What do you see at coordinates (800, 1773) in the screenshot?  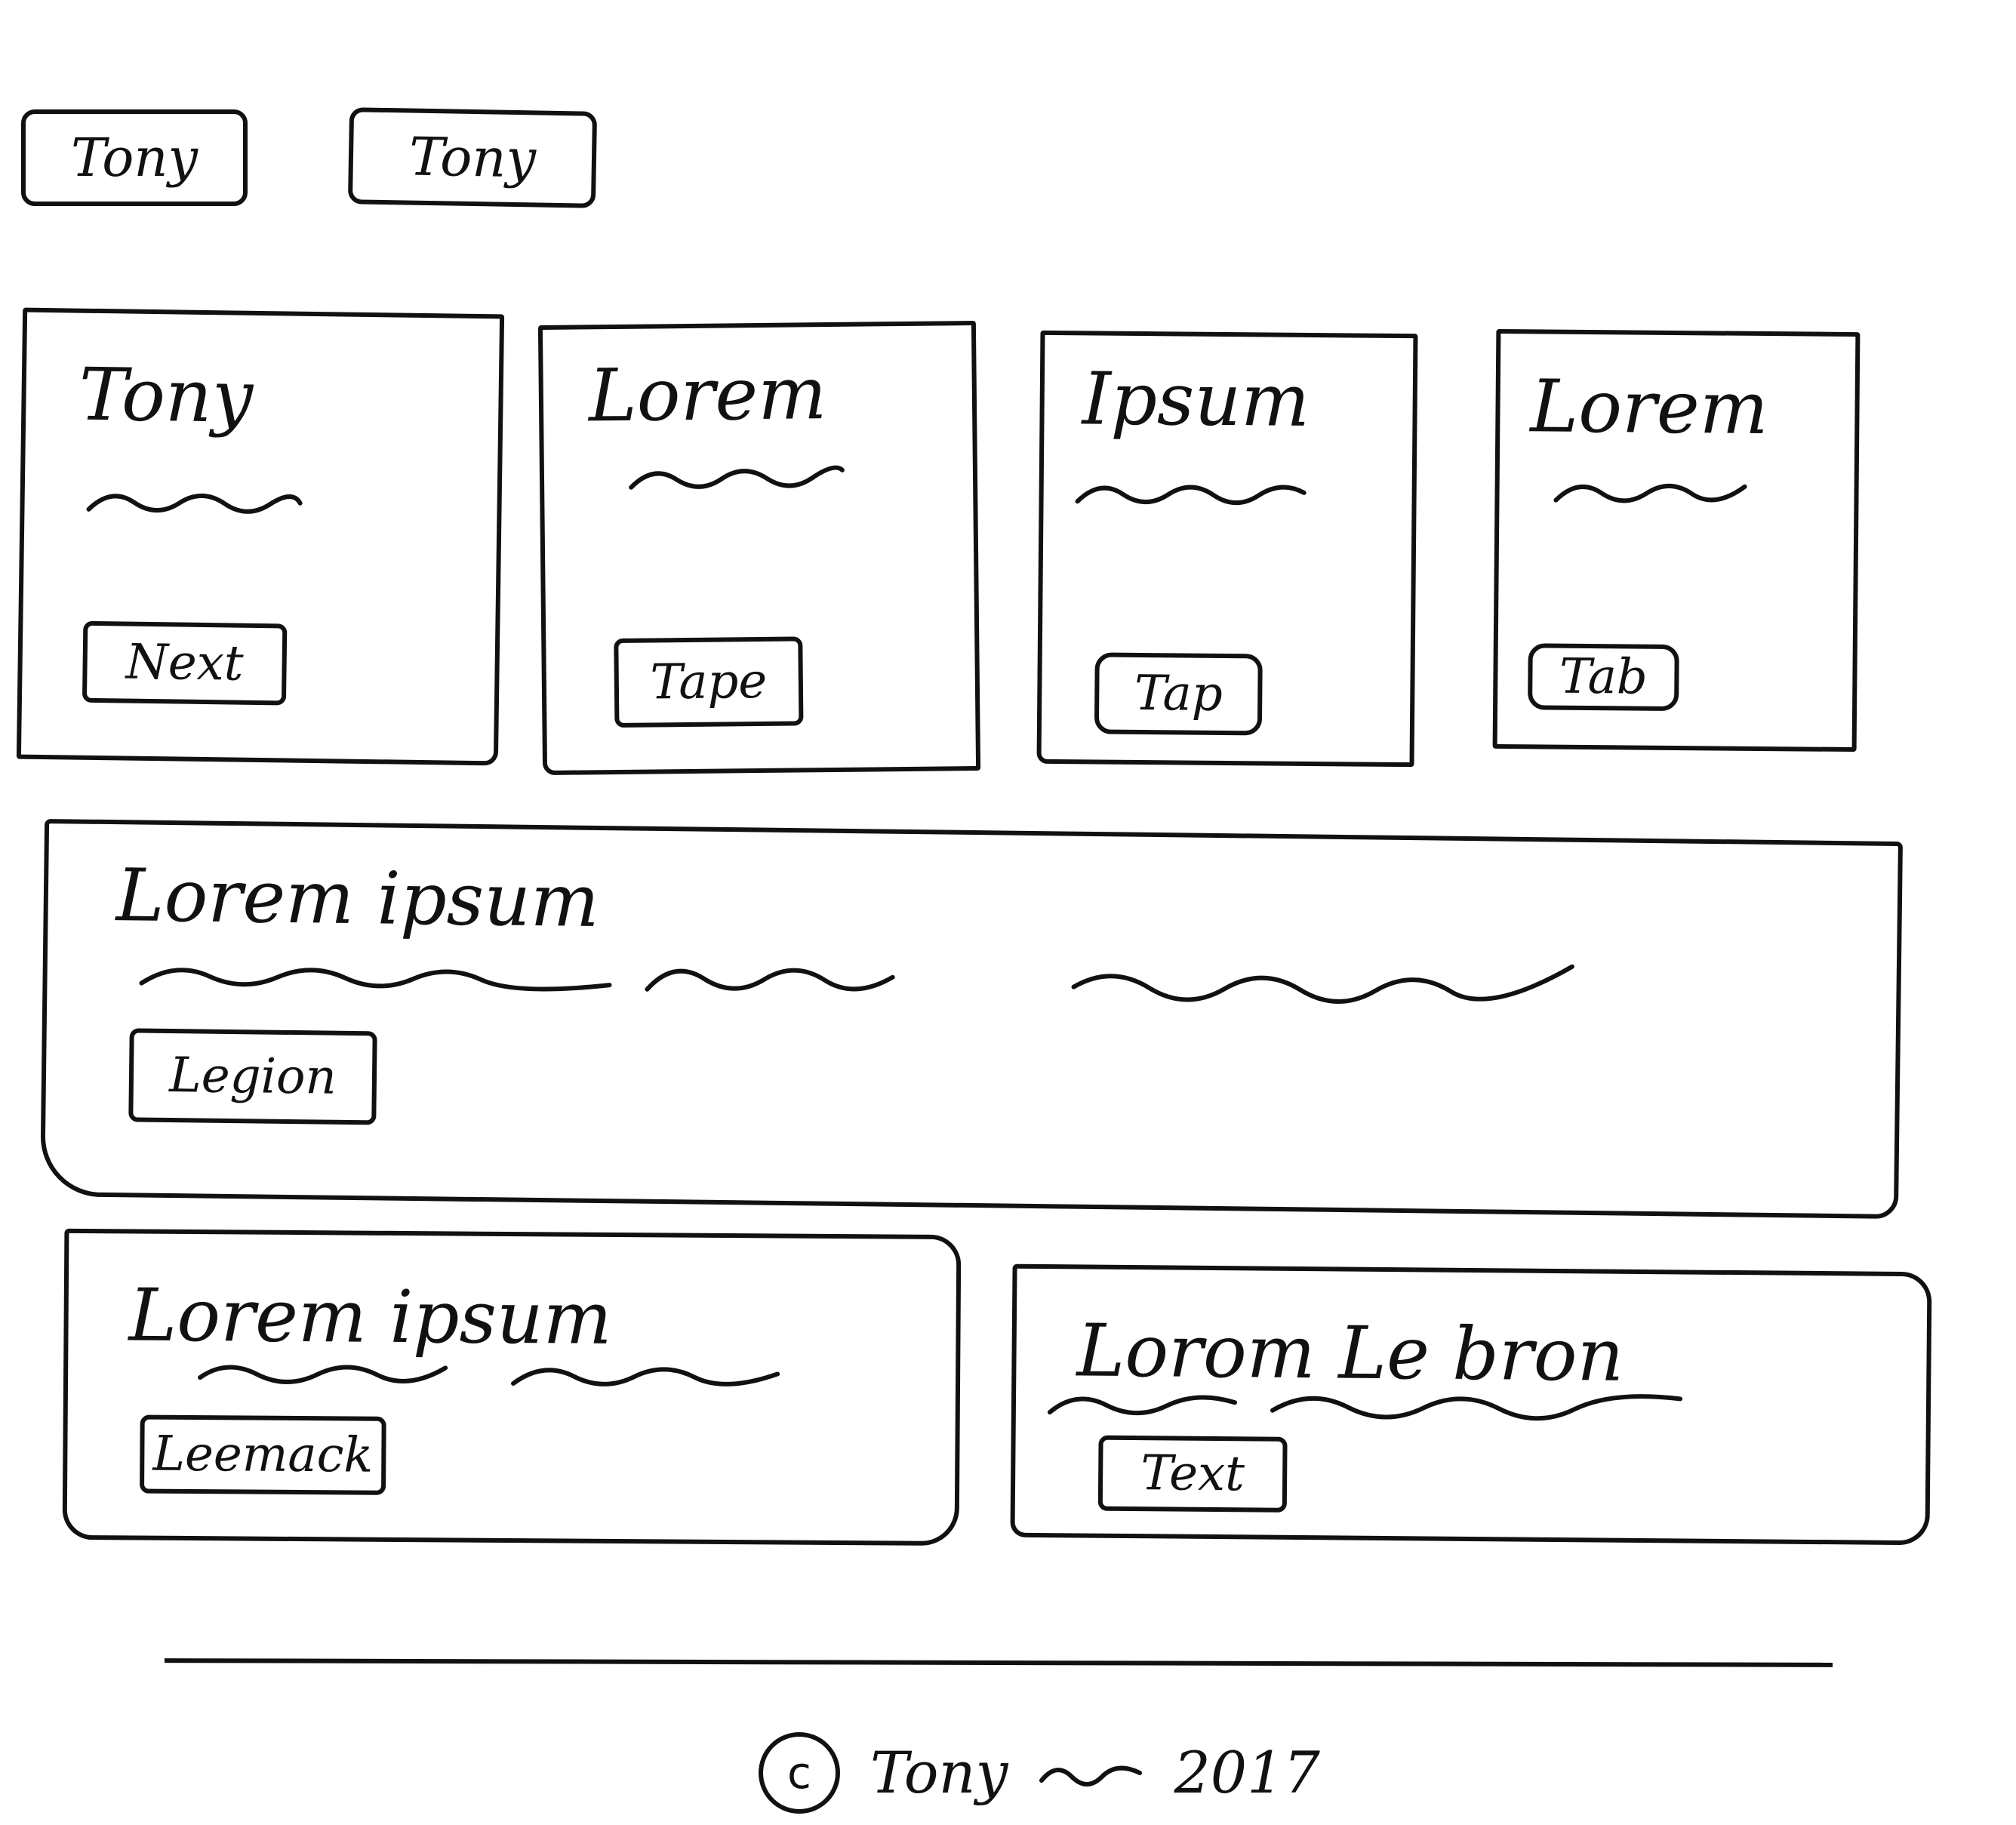 I see `copyright-icon: c` at bounding box center [800, 1773].